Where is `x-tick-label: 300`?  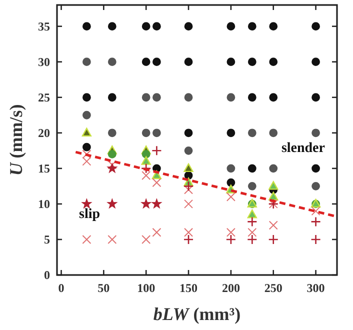
x-tick-label: 300 is located at coordinates (315, 288).